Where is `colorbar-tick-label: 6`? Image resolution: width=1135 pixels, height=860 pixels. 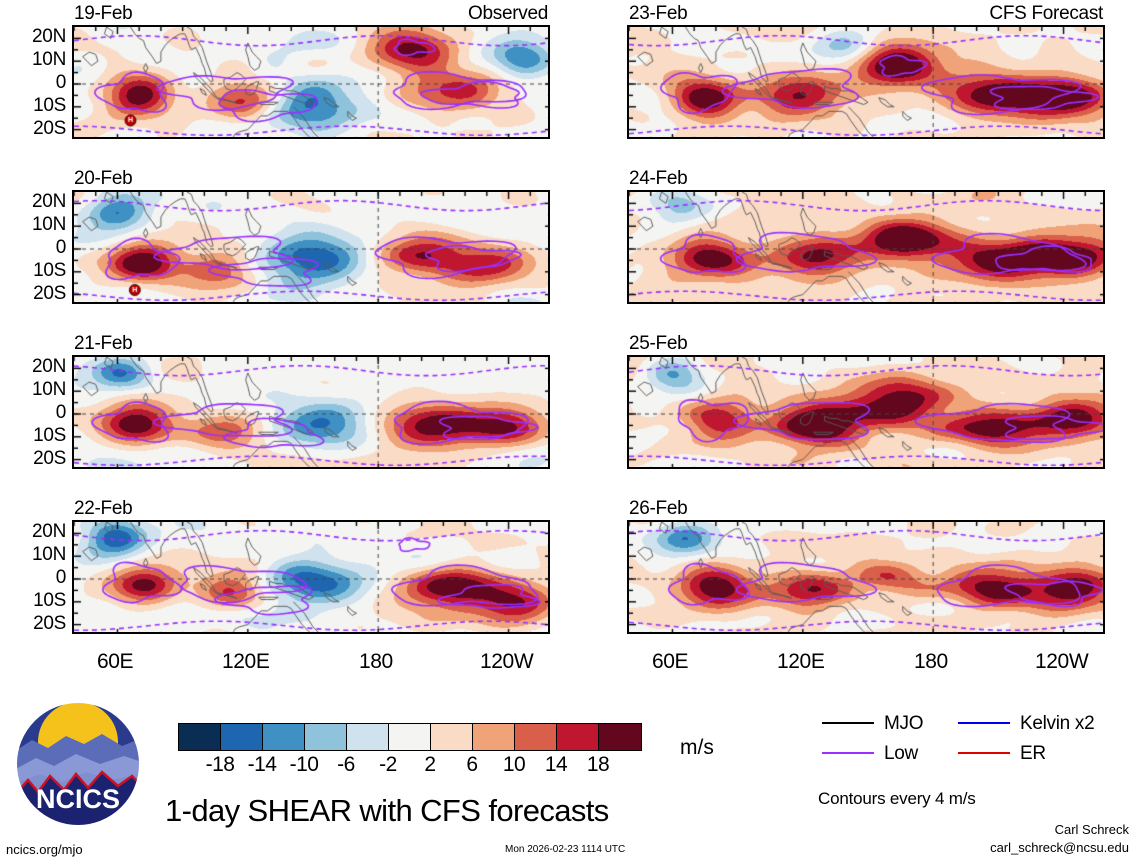 colorbar-tick-label: 6 is located at coordinates (472, 764).